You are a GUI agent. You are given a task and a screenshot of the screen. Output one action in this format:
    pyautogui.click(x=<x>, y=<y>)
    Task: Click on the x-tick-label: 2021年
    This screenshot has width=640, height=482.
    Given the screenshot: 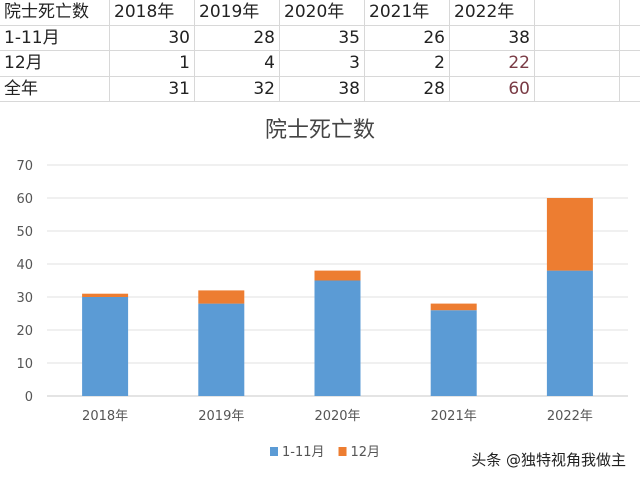 What is the action you would take?
    pyautogui.click(x=454, y=416)
    